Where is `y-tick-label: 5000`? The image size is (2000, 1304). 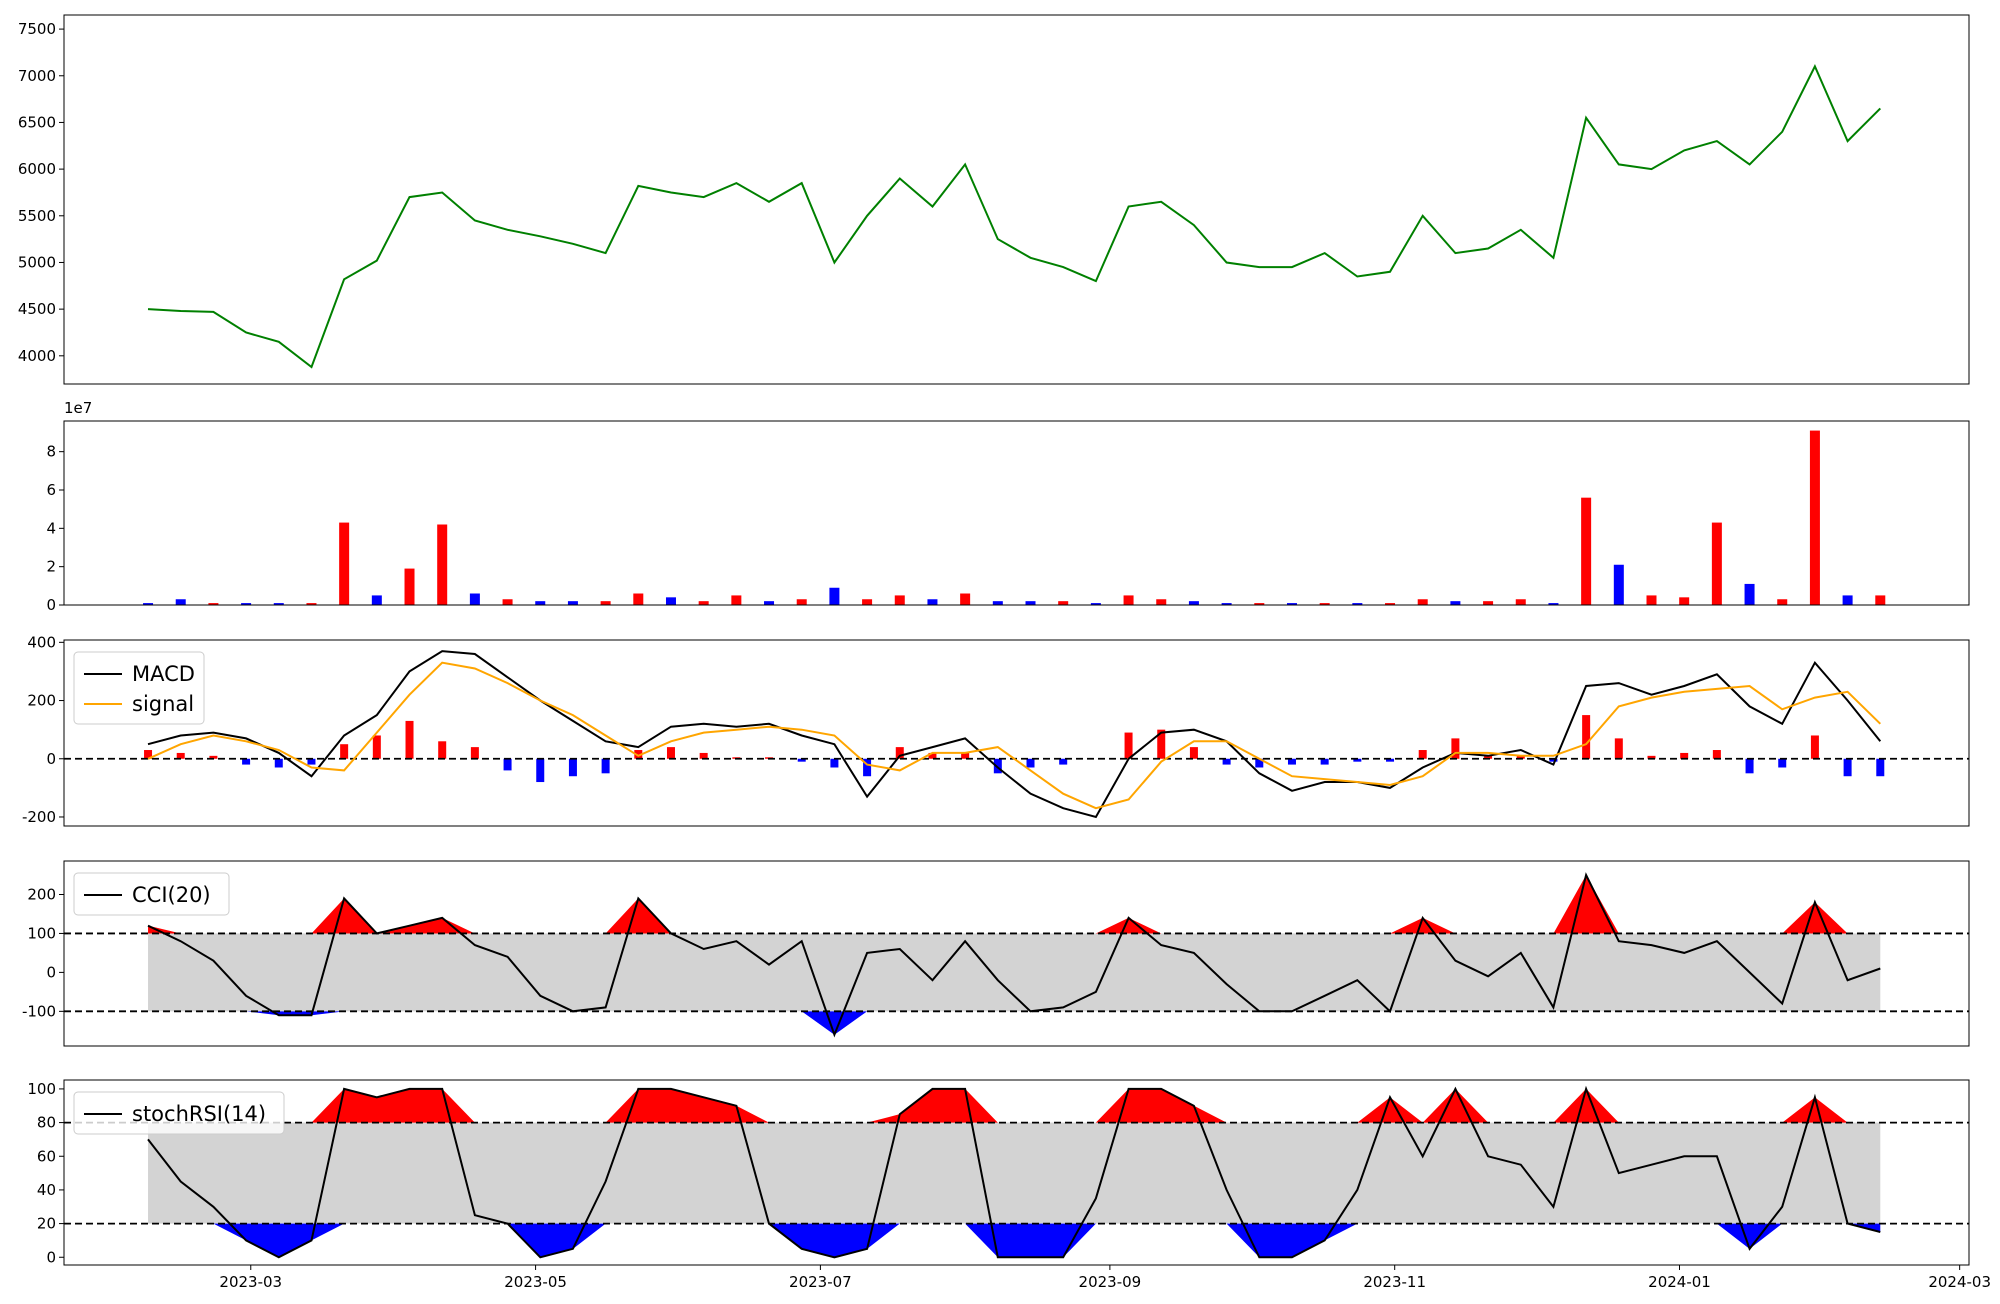 y-tick-label: 5000 is located at coordinates (37, 262).